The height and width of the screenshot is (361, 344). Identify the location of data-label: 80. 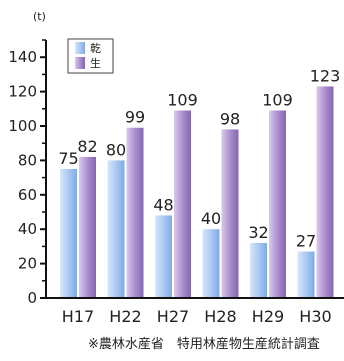
(116, 149).